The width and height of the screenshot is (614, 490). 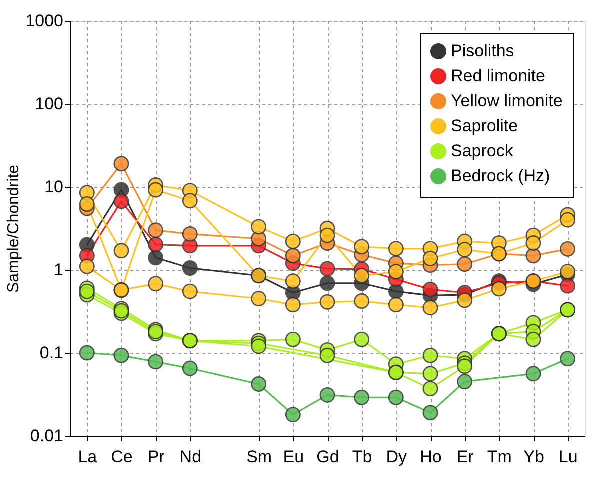 What do you see at coordinates (49, 104) in the screenshot?
I see `y-tick-label: 100` at bounding box center [49, 104].